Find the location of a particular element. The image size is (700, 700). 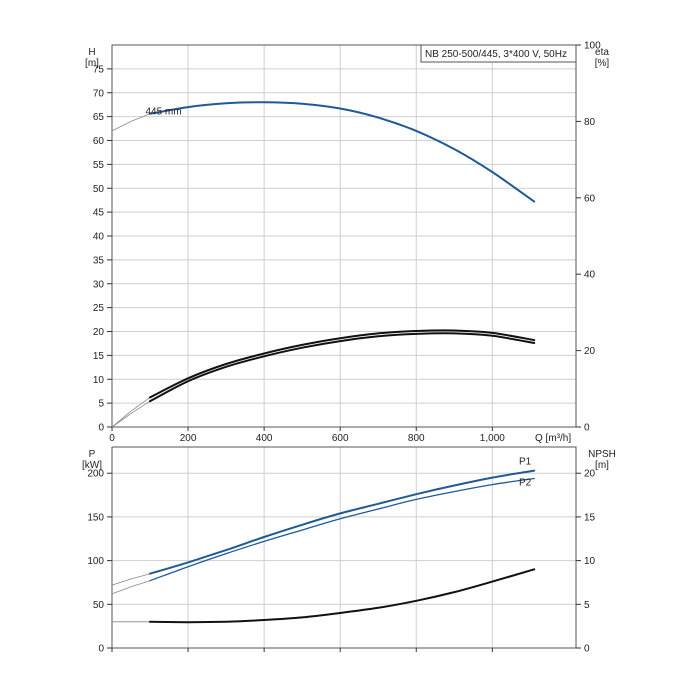

title-box: NB 250-500/445, 3*400 V, 50Hz is located at coordinates (498, 53).